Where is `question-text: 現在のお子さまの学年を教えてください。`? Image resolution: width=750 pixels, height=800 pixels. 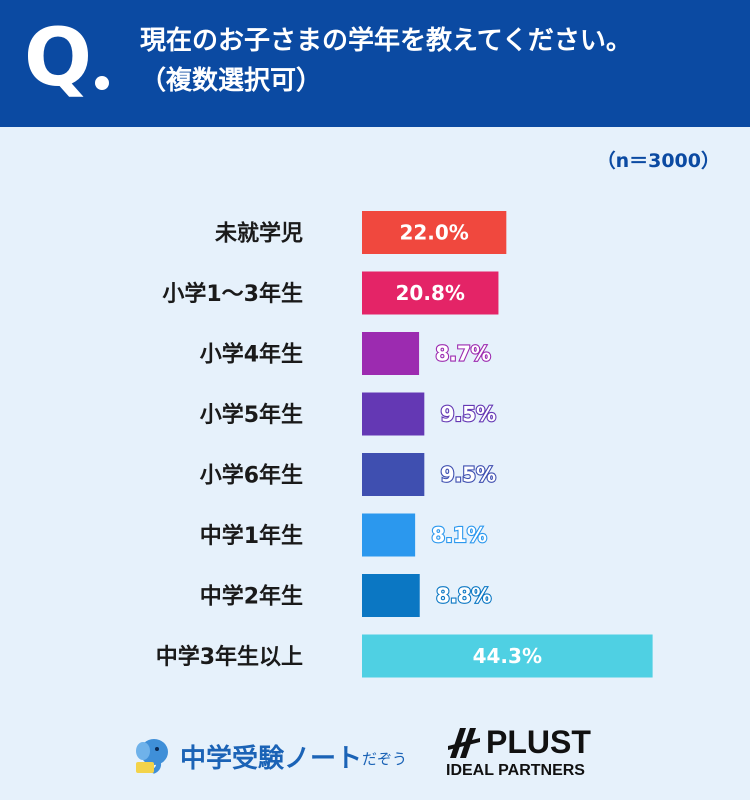
question-text: 現在のお子さまの学年を教えてください。 is located at coordinates (386, 41).